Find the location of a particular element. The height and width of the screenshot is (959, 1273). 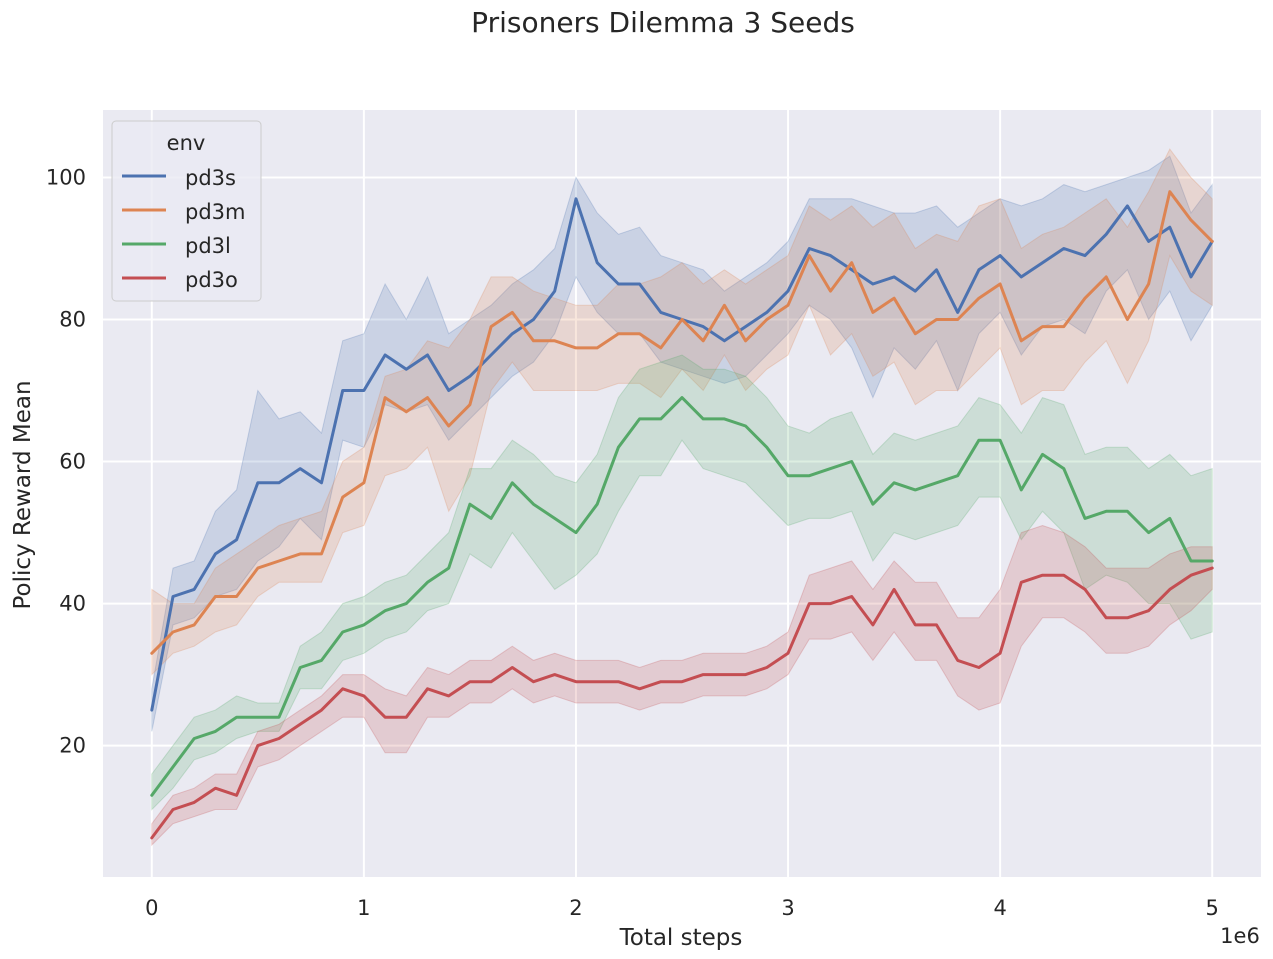

x-offset-label: 1e6 is located at coordinates (1240, 936).